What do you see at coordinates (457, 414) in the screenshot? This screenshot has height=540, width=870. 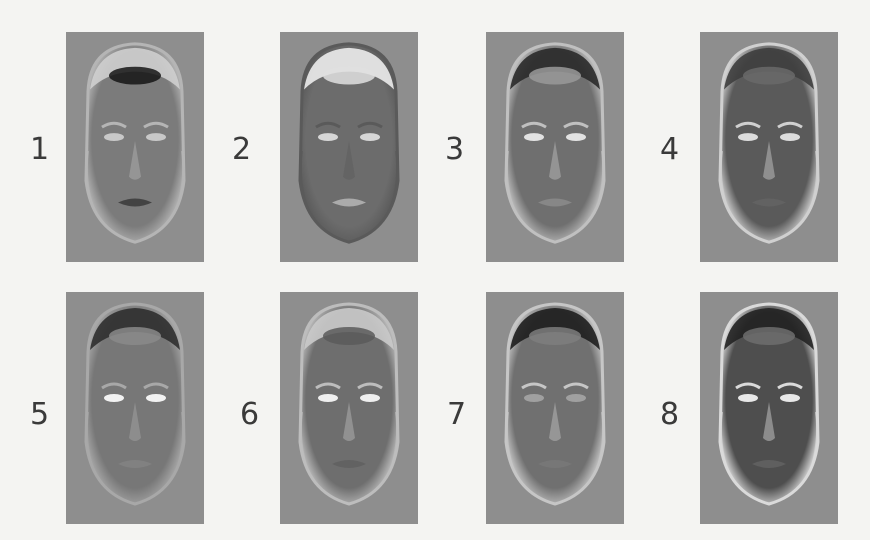 I see `panel-number: 7` at bounding box center [457, 414].